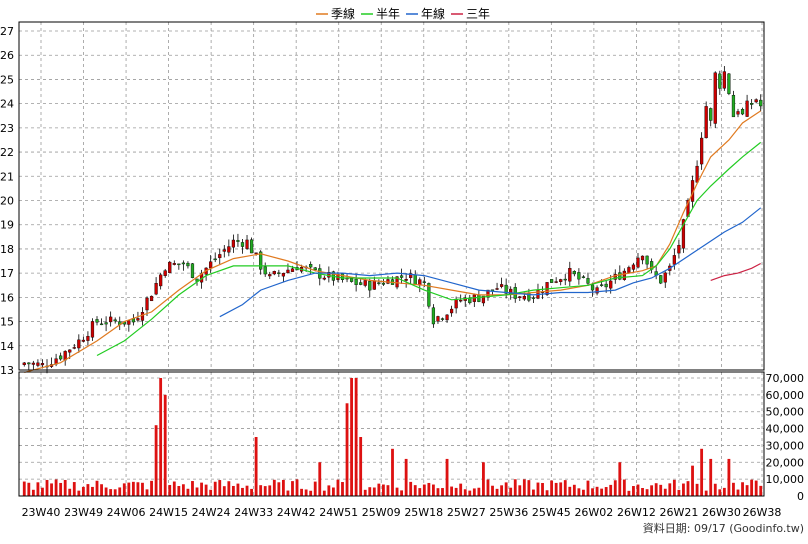 Image resolution: width=808 pixels, height=544 pixels. Describe the element at coordinates (7, 249) in the screenshot. I see `price-tick-label: 18` at that location.